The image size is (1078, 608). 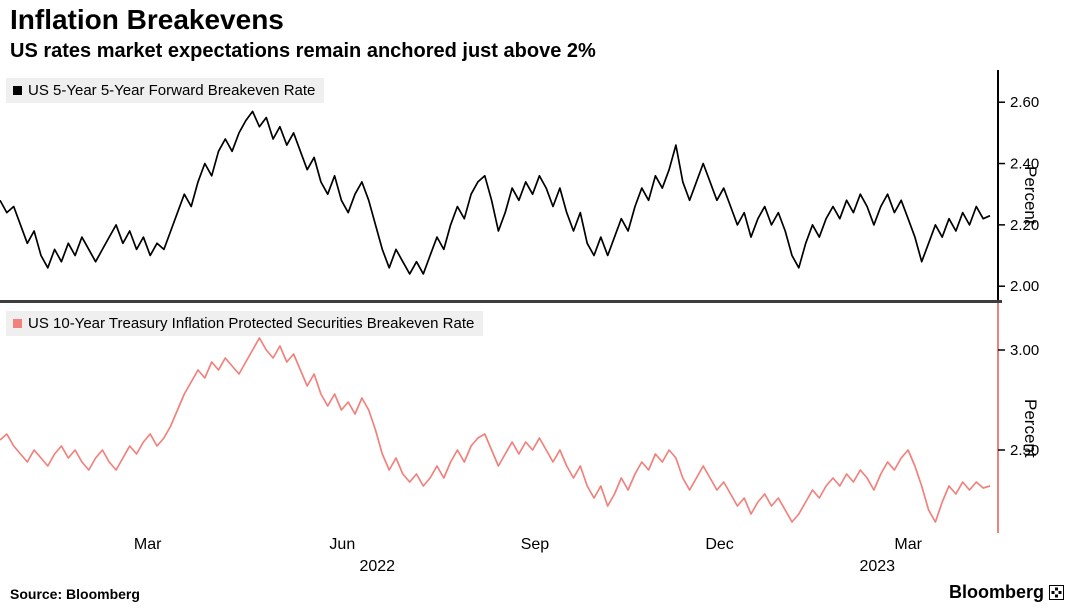 I want to click on x-year-label: 2023, so click(x=877, y=566).